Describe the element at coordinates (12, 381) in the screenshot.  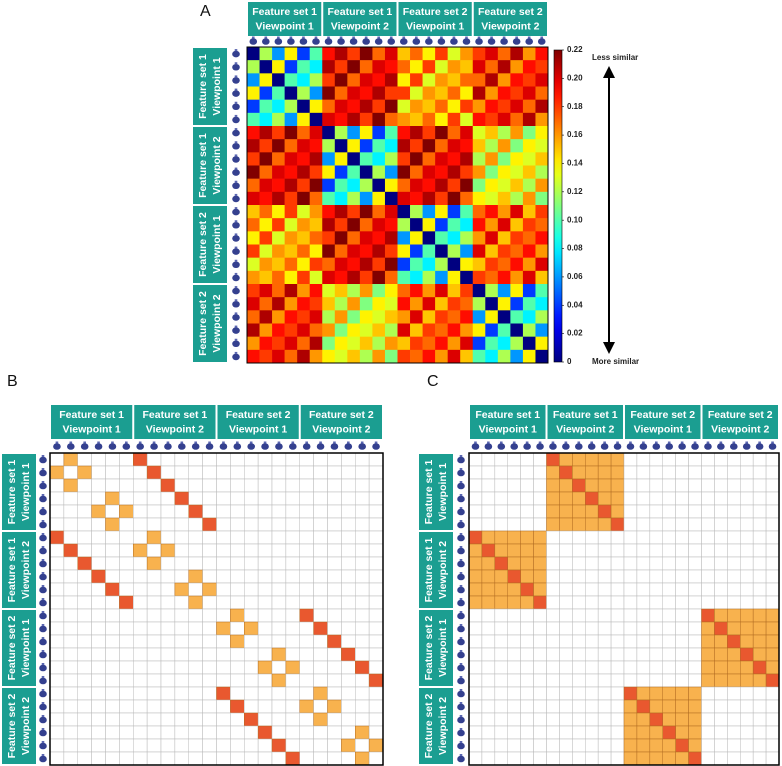
I see `panel-label: B` at that location.